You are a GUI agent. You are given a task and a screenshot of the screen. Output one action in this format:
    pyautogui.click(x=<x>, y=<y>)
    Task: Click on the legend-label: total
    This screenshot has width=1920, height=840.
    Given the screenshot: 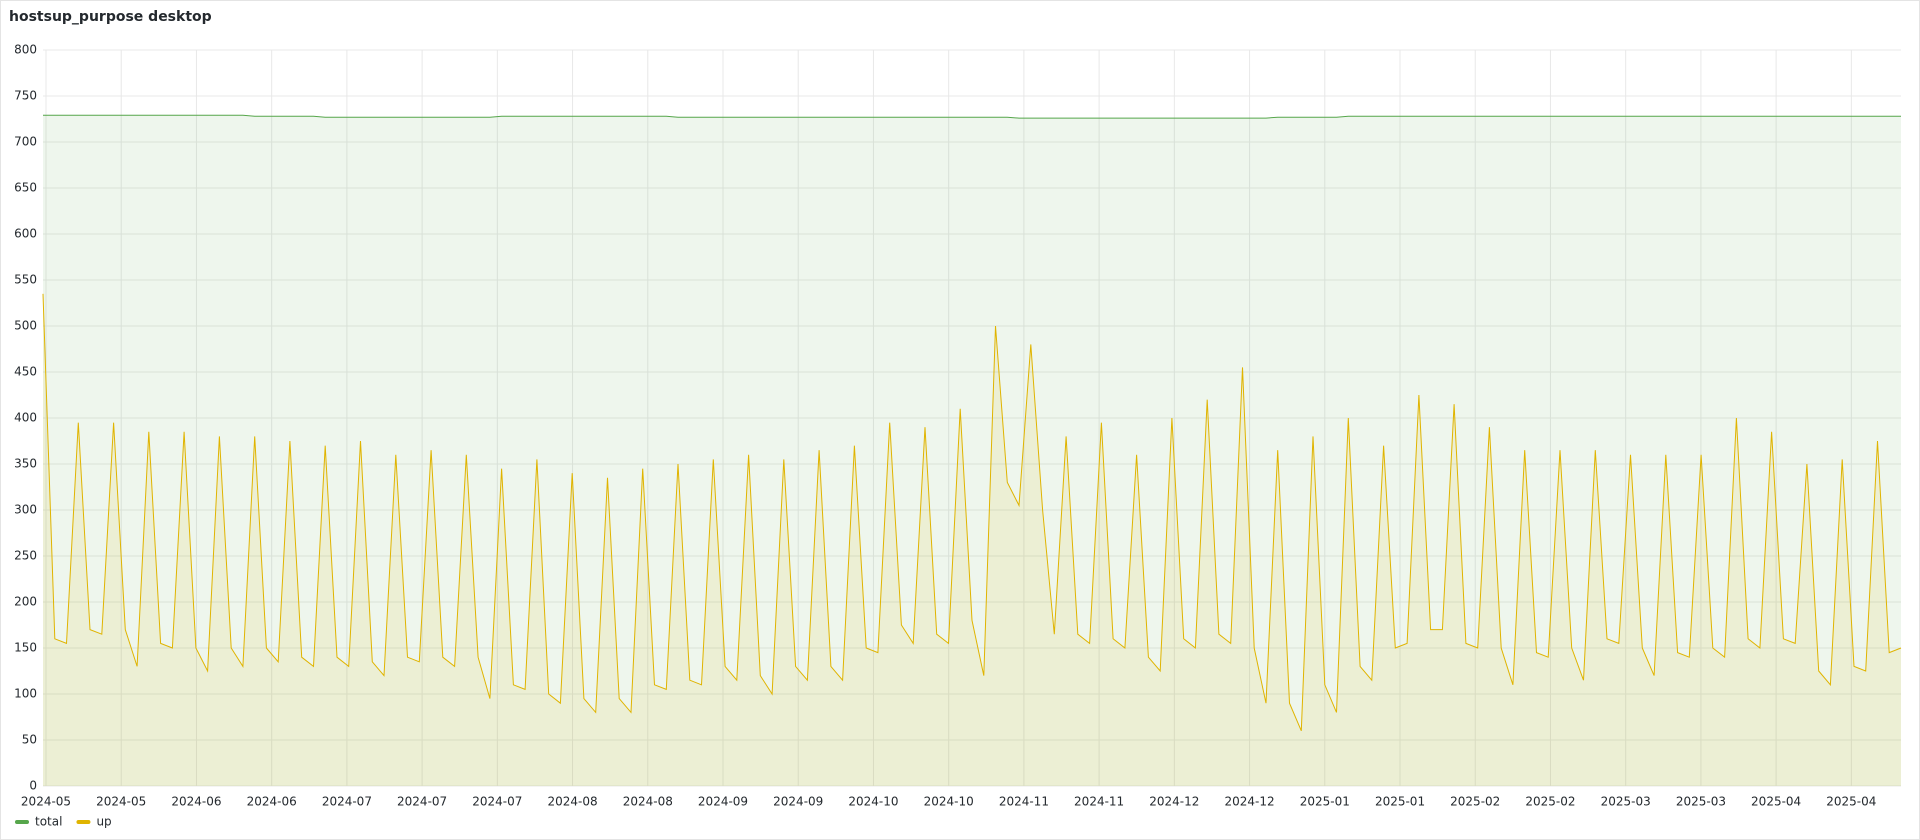 What is the action you would take?
    pyautogui.click(x=48, y=822)
    